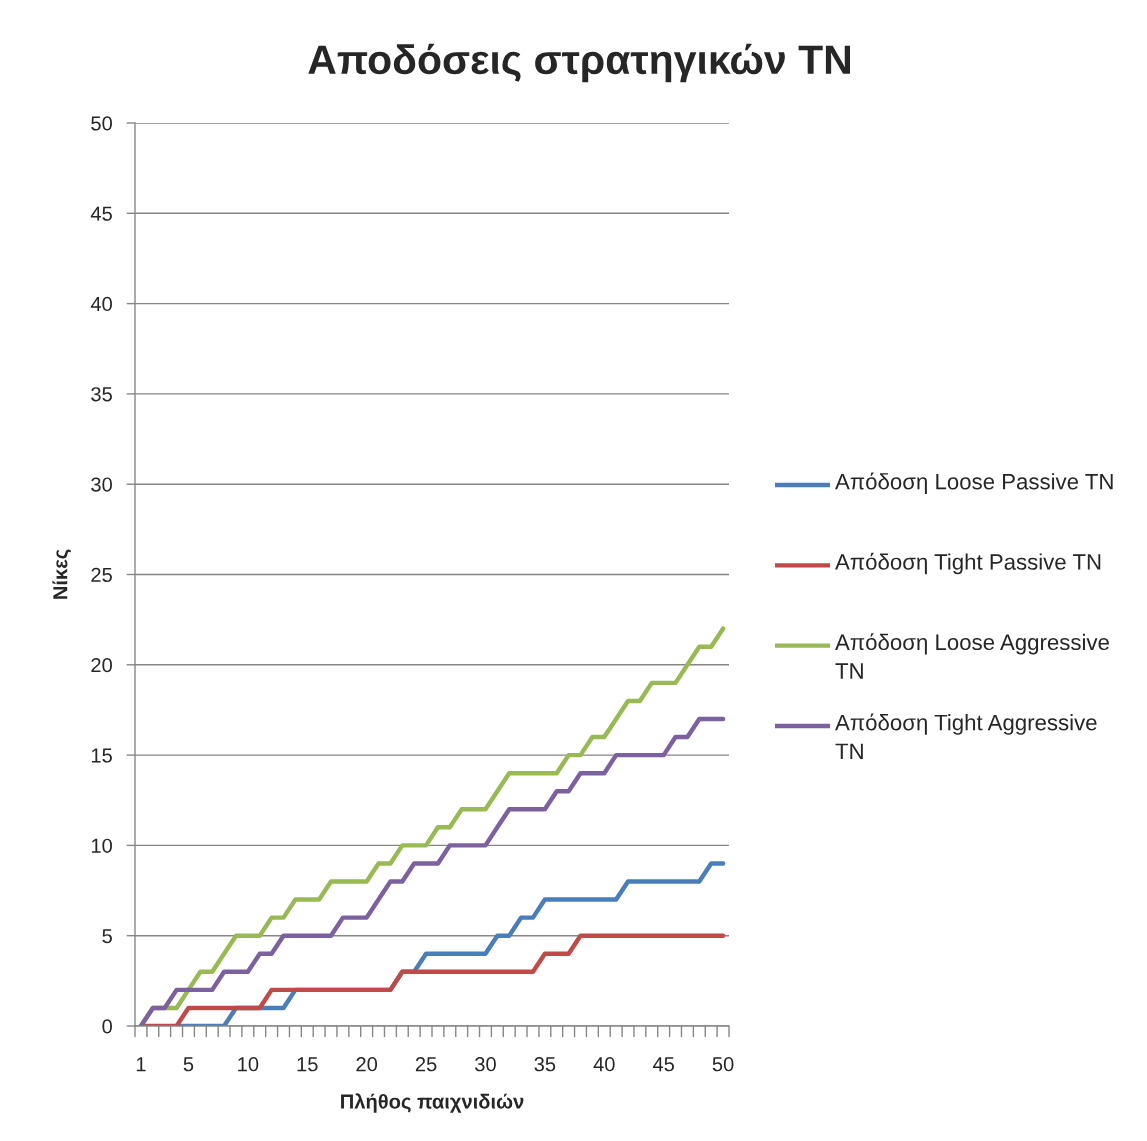 The height and width of the screenshot is (1141, 1147). Describe the element at coordinates (426, 1064) in the screenshot. I see `x-tick-label: 25` at that location.